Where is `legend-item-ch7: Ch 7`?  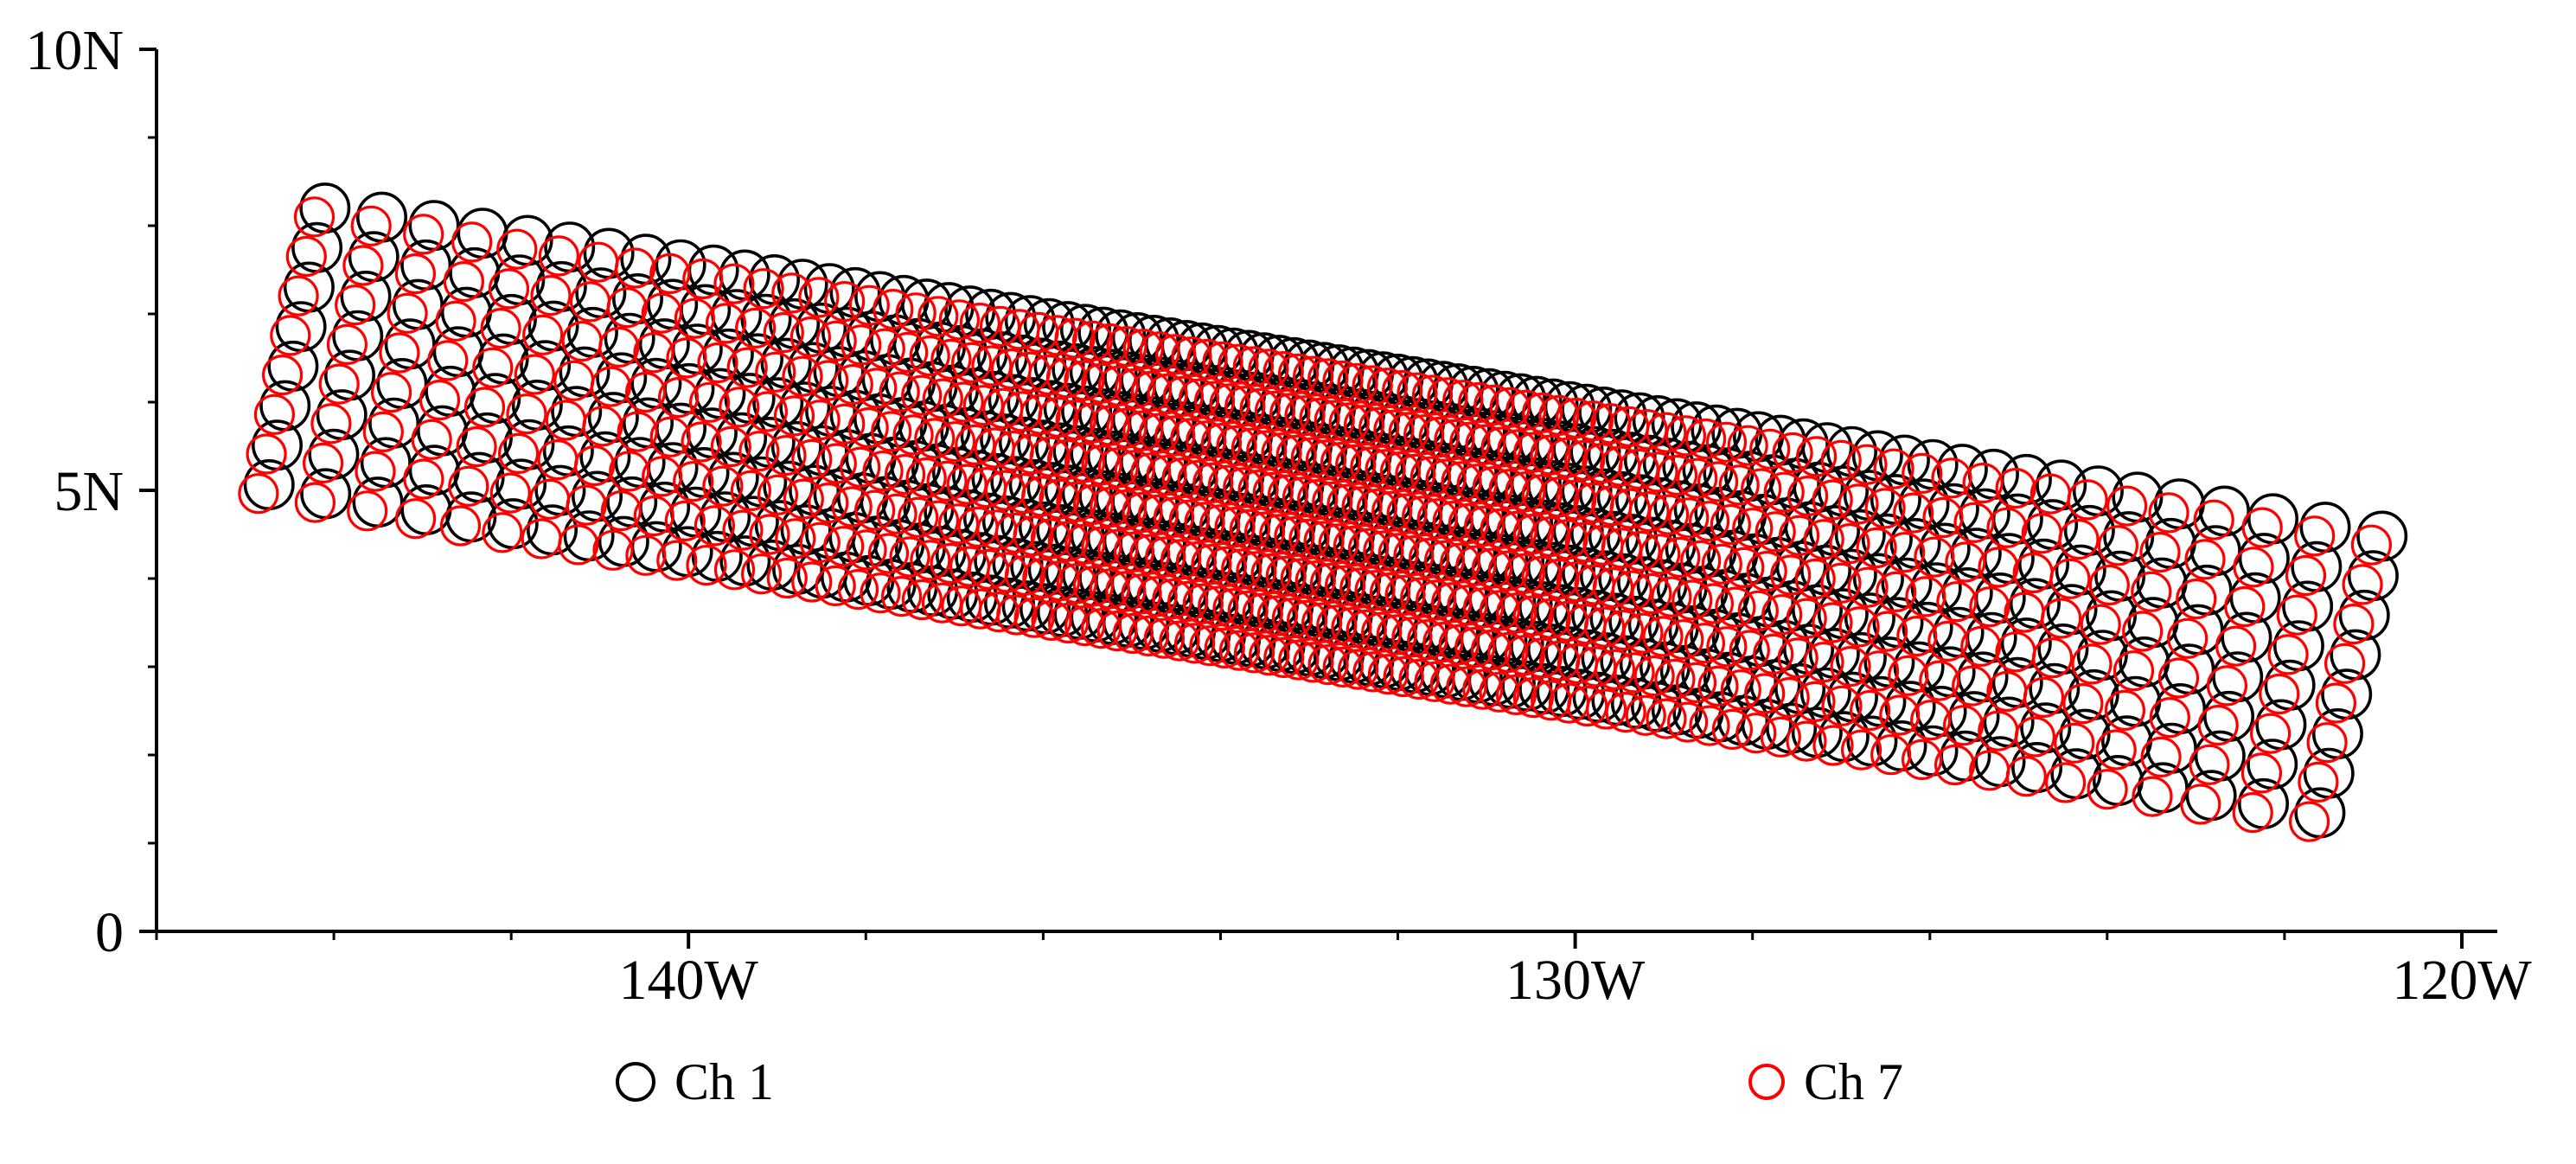
legend-item-ch7: Ch 7 is located at coordinates (1826, 1082).